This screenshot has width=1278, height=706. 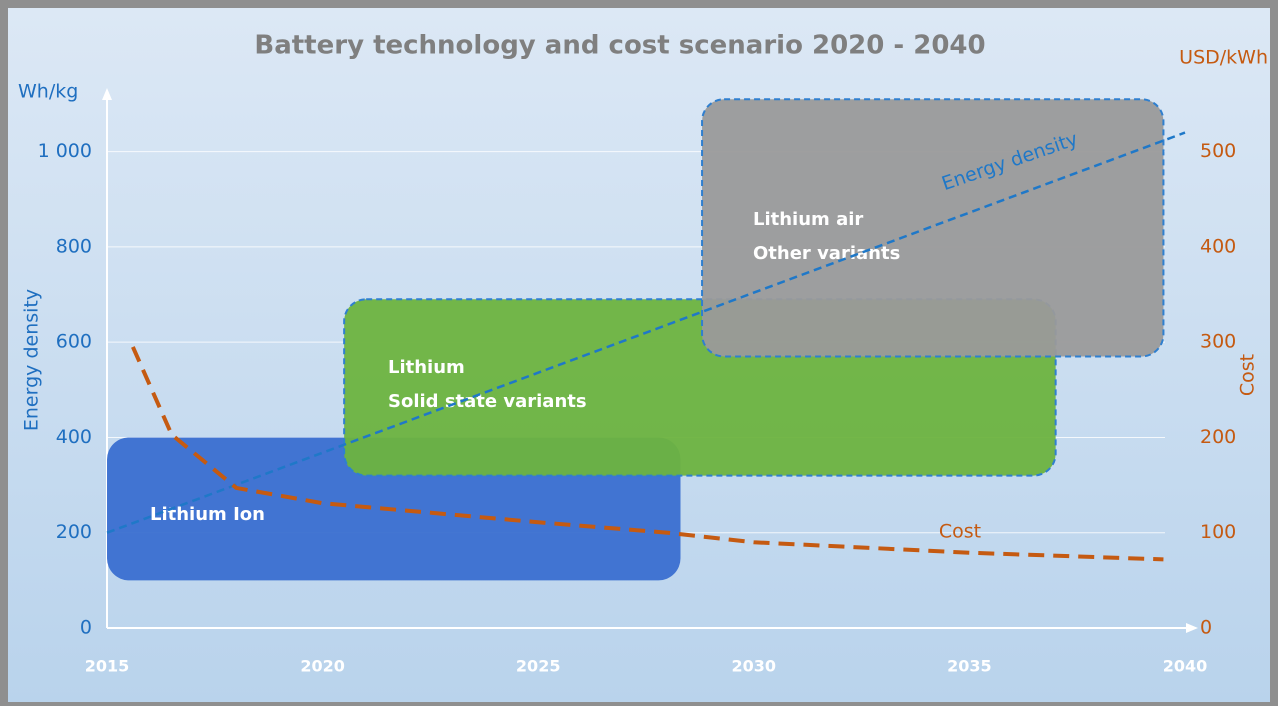 What do you see at coordinates (1218, 246) in the screenshot?
I see `y2-tick-label: 400` at bounding box center [1218, 246].